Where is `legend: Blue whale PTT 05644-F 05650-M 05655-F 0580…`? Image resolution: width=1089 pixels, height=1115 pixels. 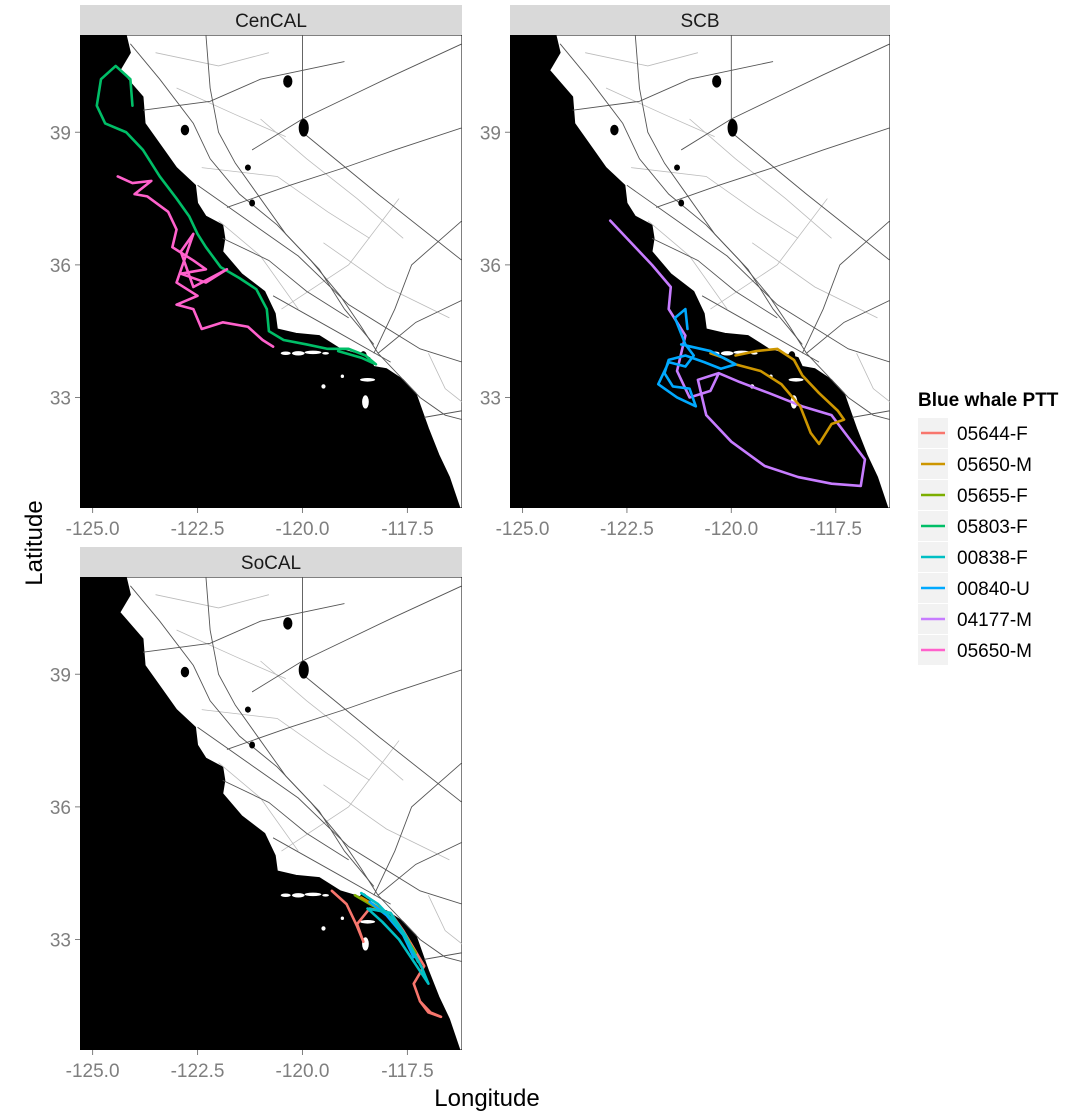 legend: Blue whale PTT 05644-F 05650-M 05655-F 0580… is located at coordinates (988, 527).